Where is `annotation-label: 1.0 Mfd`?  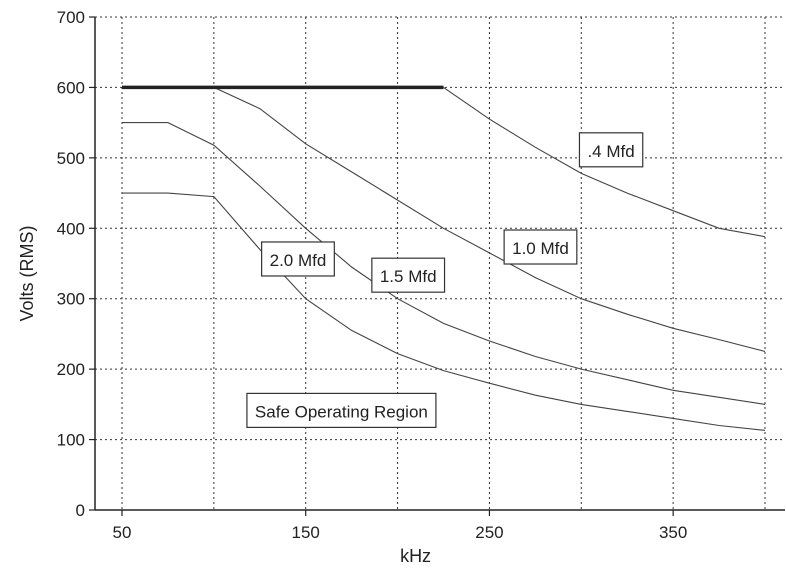 annotation-label: 1.0 Mfd is located at coordinates (540, 248).